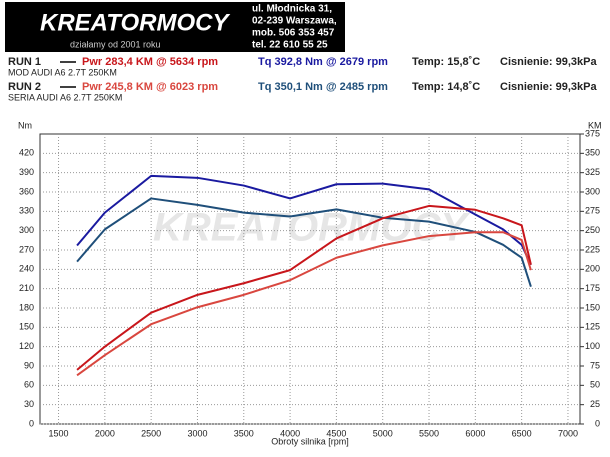 The height and width of the screenshot is (457, 610). I want to click on y-tick-label: 0, so click(31, 423).